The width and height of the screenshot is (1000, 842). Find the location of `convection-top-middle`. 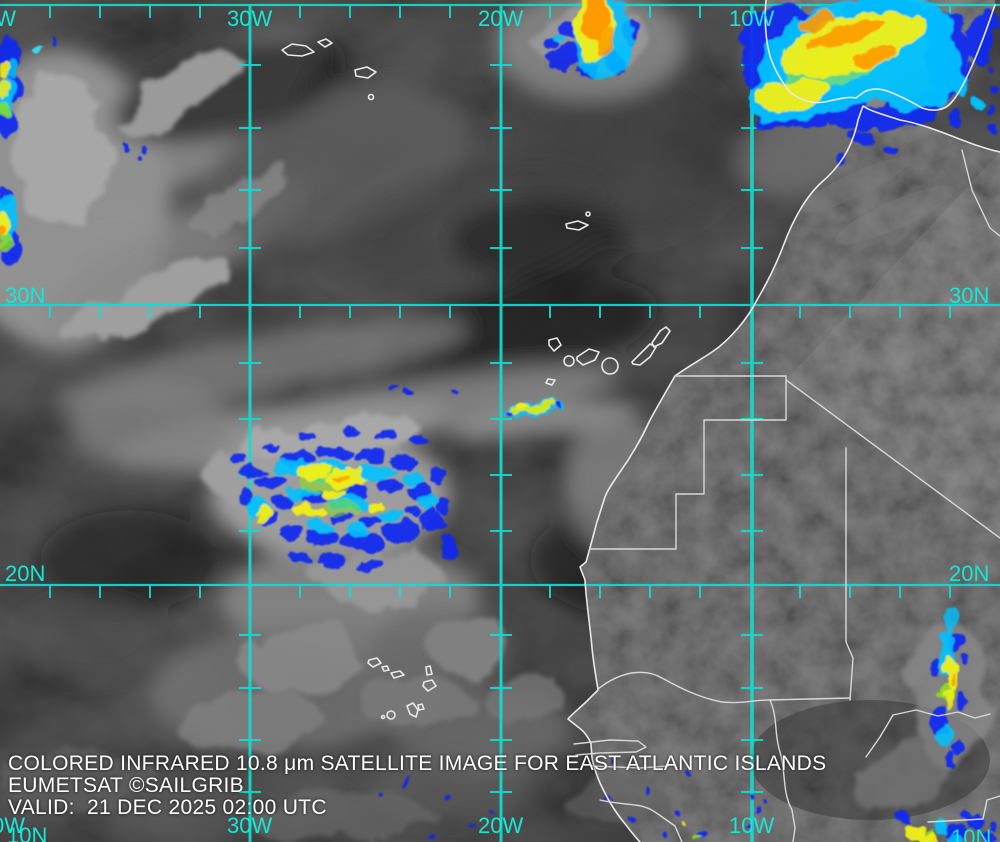

convection-top-middle is located at coordinates (590, 40).